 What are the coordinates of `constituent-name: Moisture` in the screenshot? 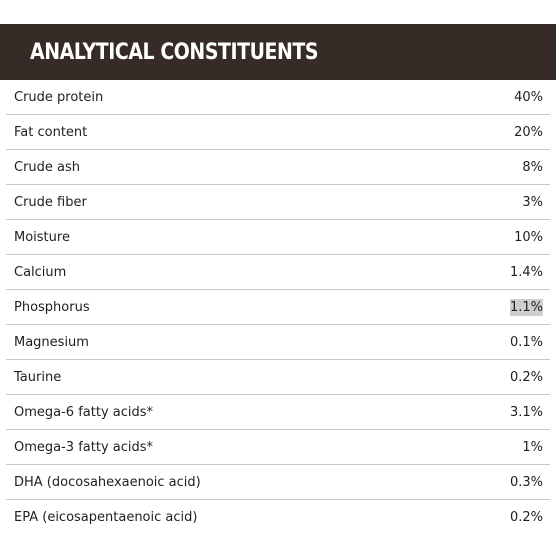 It's located at (42, 237).